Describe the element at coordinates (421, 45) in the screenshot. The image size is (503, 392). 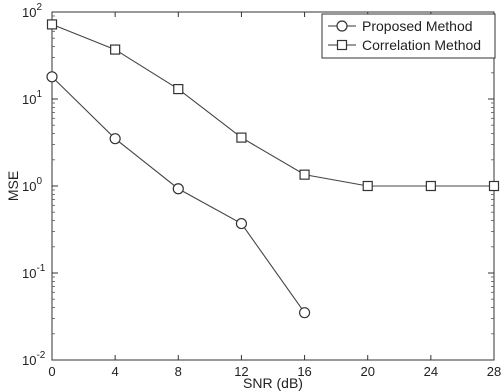
I see `legend-label: Correlation Method` at that location.